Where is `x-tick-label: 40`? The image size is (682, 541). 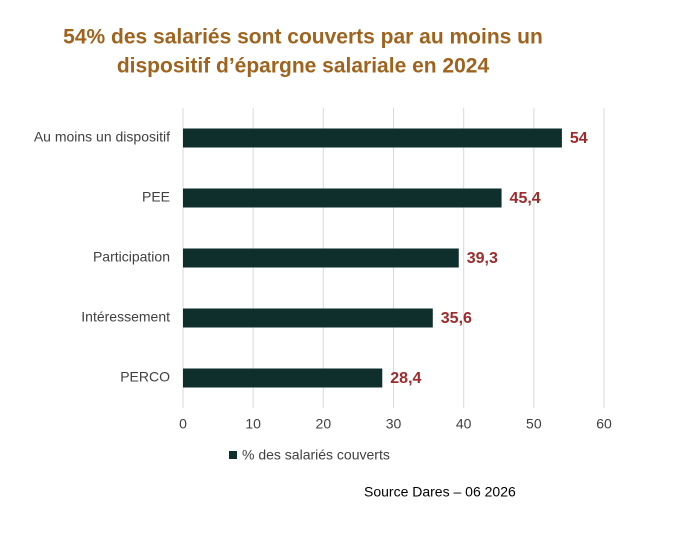 x-tick-label: 40 is located at coordinates (464, 424).